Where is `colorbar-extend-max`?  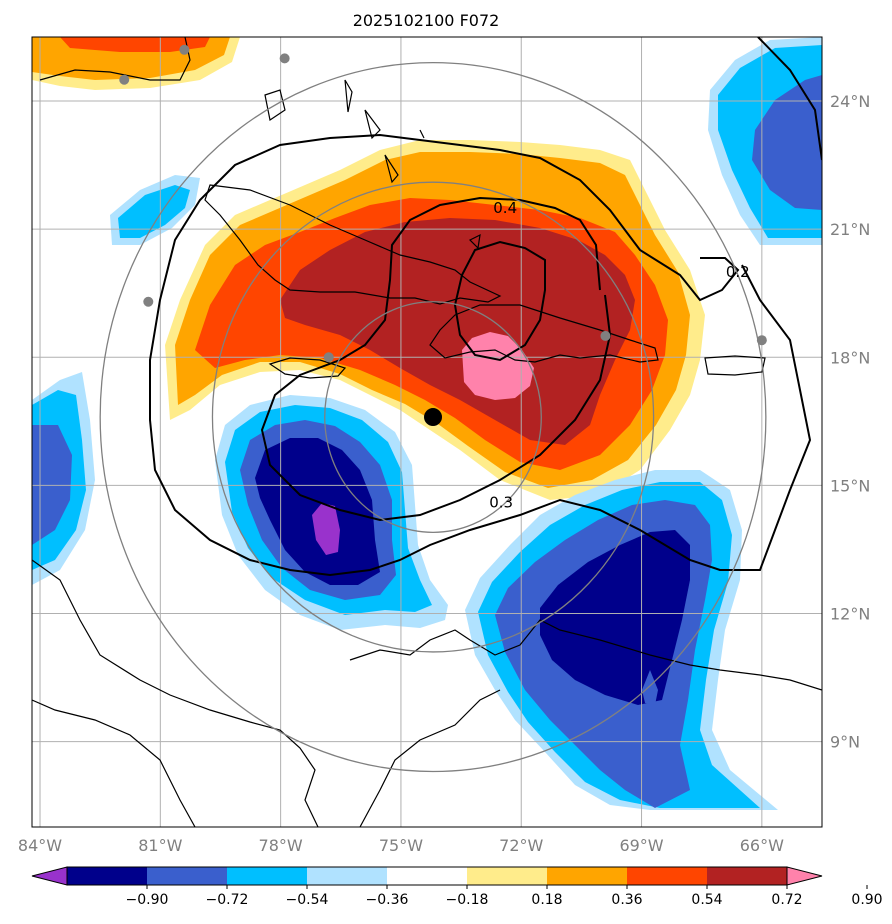 colorbar-extend-max is located at coordinates (804, 876).